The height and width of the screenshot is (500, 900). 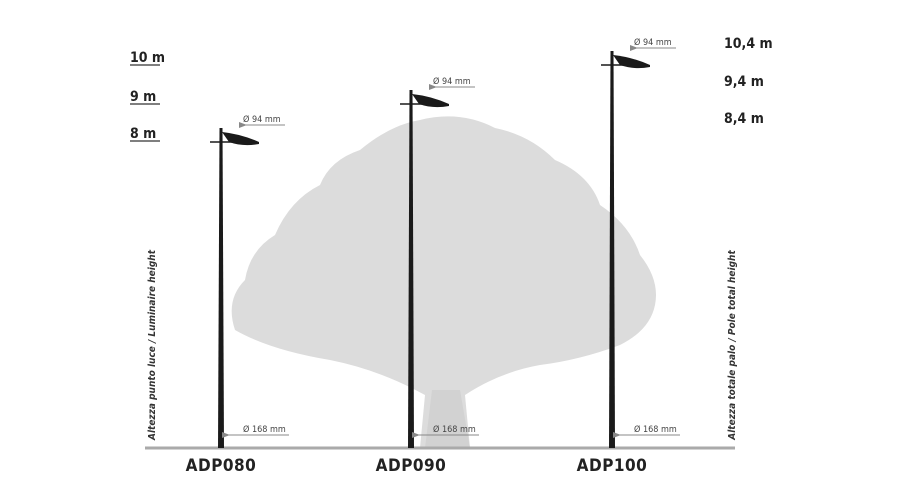 What do you see at coordinates (143, 97) in the screenshot?
I see `left-scale-label: 9 m` at bounding box center [143, 97].